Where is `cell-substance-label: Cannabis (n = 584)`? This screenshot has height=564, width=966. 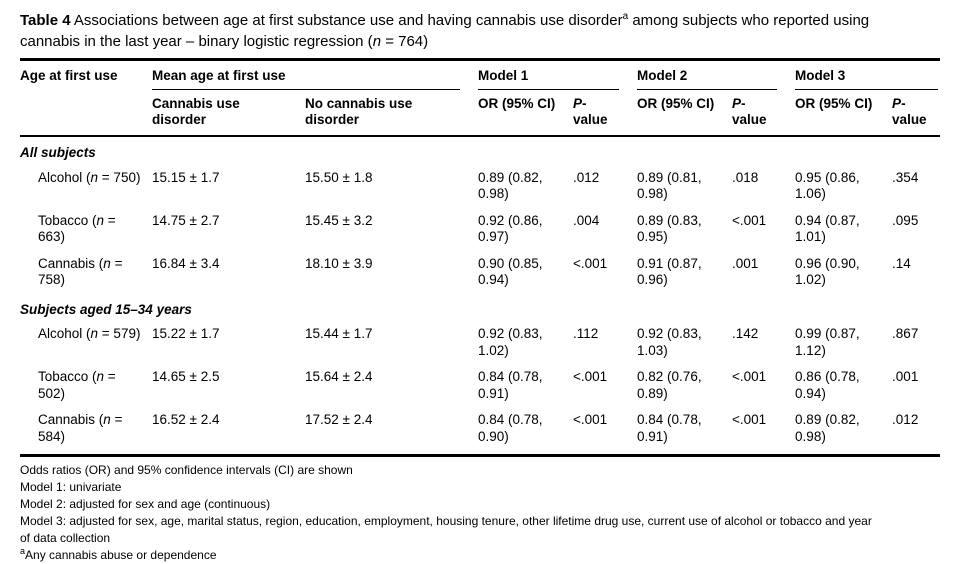
cell-substance-label: Cannabis (n = 584) is located at coordinates (86, 432).